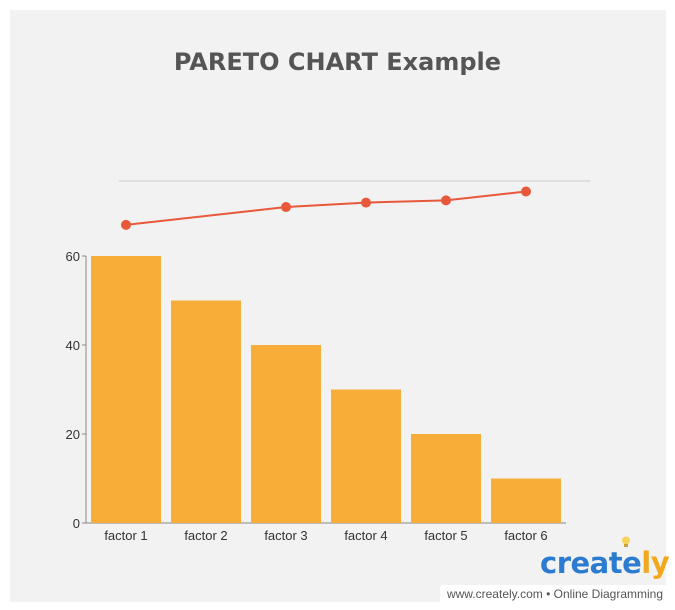  Describe the element at coordinates (76, 523) in the screenshot. I see `y-tick-label: 0` at that location.